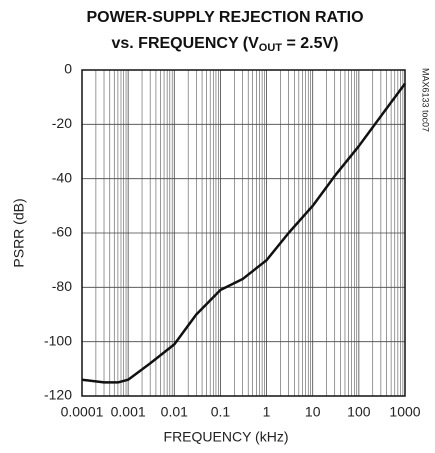 This screenshot has width=435, height=453. What do you see at coordinates (221, 412) in the screenshot?
I see `x-tick-label: 0.1` at bounding box center [221, 412].